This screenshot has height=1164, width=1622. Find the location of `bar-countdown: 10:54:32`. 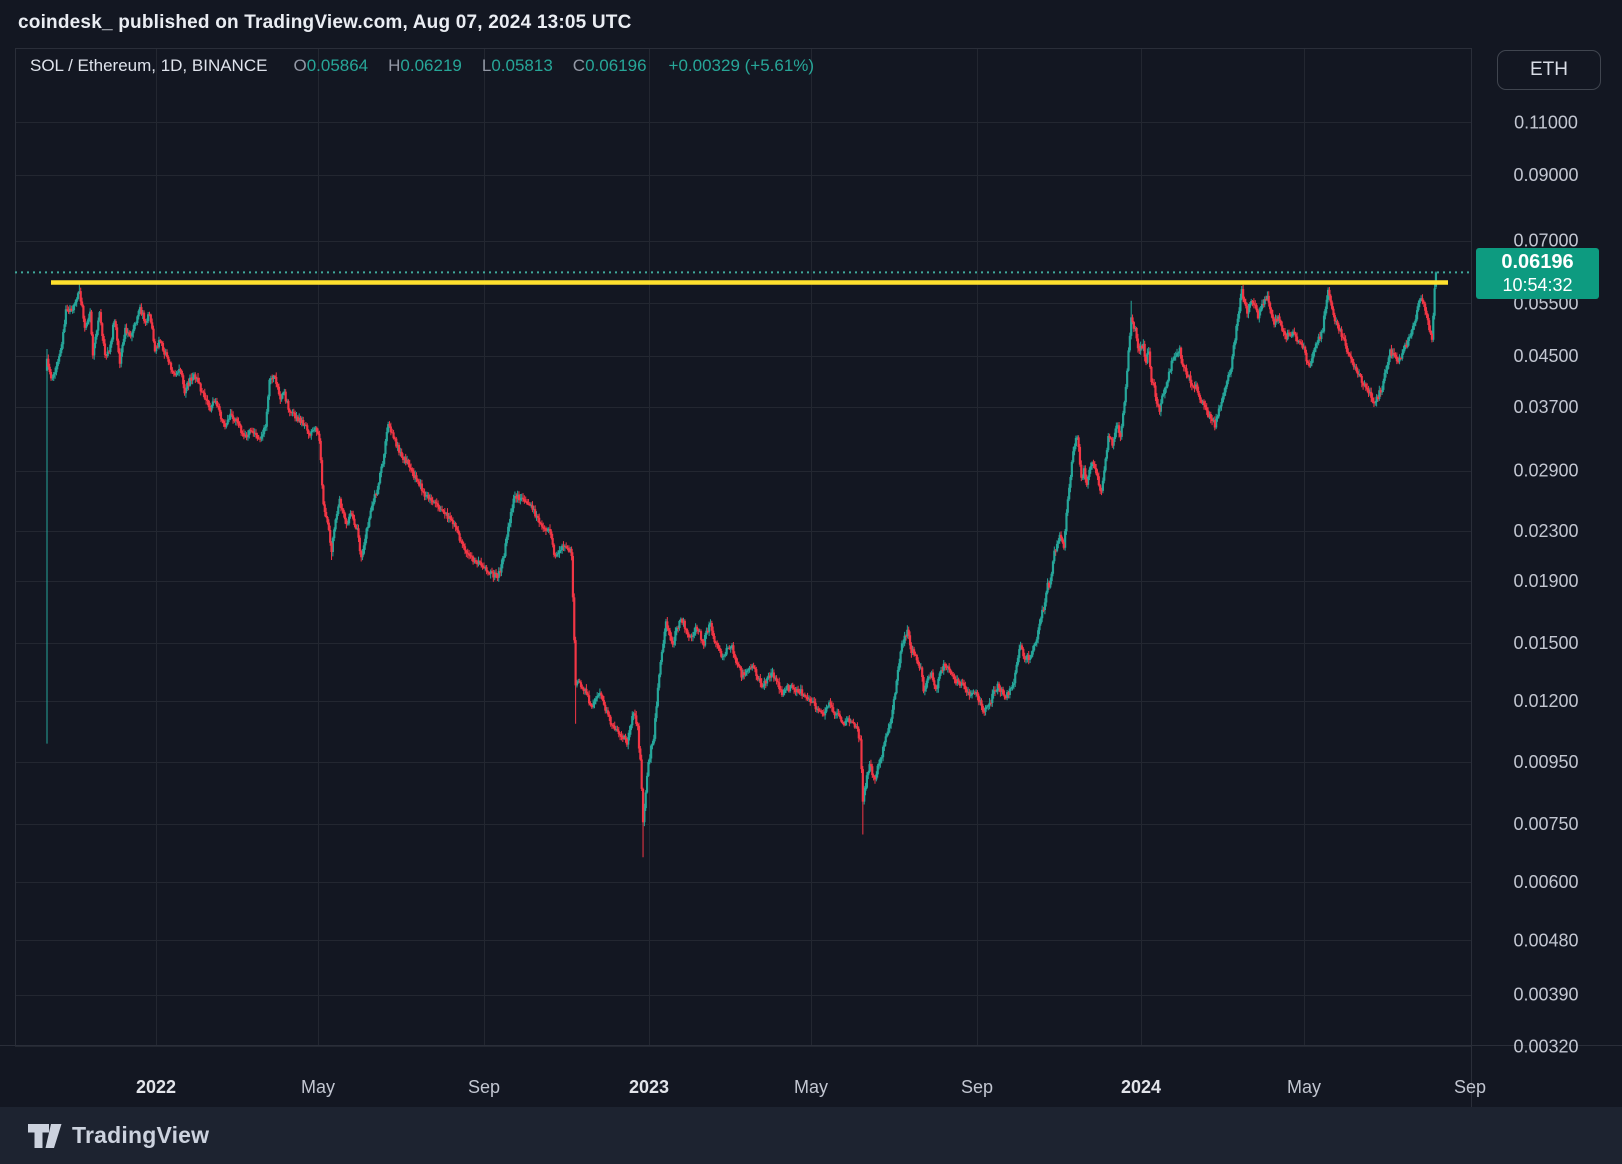

bar-countdown: 10:54:32 is located at coordinates (1537, 284).